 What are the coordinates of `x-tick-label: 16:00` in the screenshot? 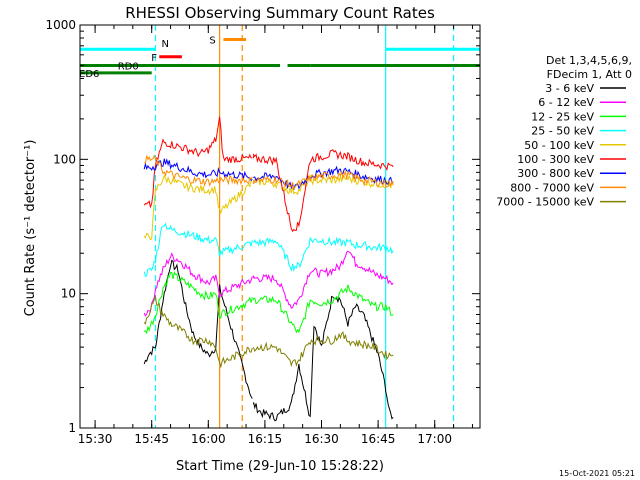 It's located at (208, 439).